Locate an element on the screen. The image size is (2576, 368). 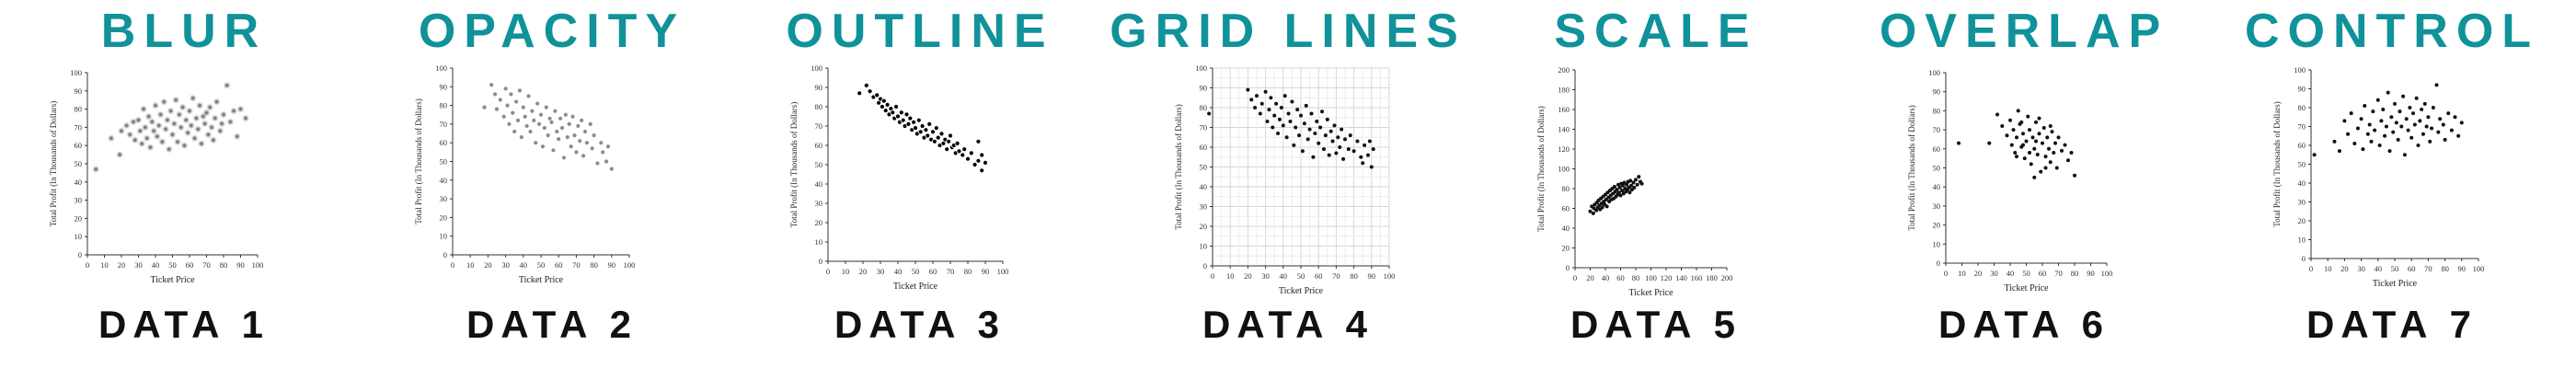
x-tick-label: 80 is located at coordinates (968, 271).